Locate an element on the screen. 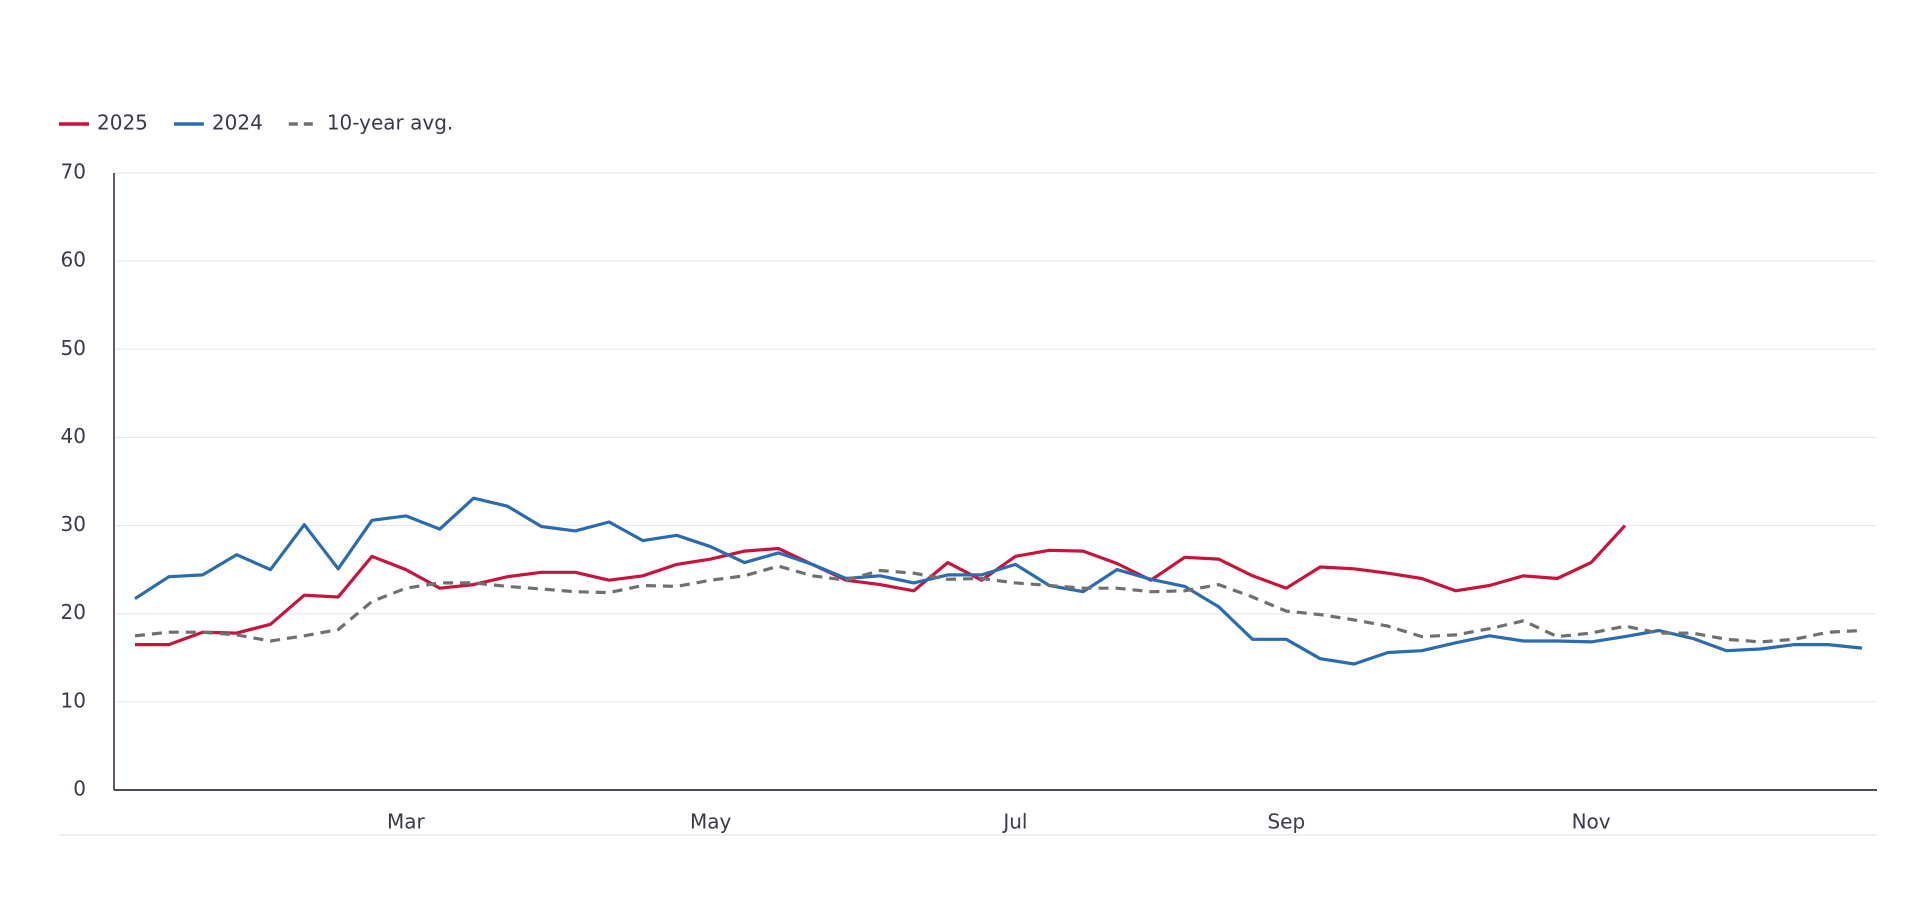  x-tick-label: May is located at coordinates (711, 822).